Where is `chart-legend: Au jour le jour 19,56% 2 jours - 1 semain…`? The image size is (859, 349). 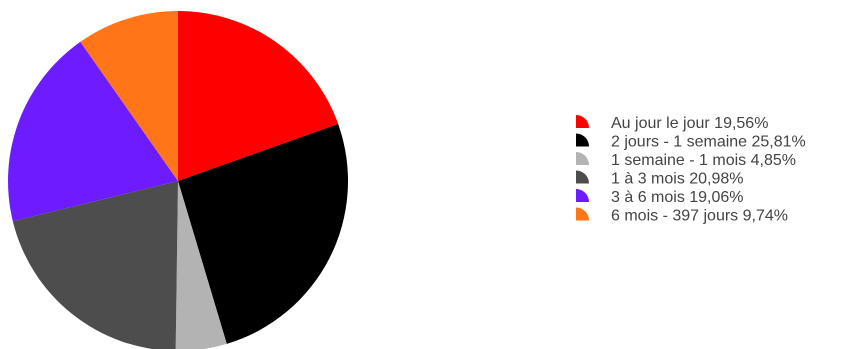
chart-legend: Au jour le jour 19,56% 2 jours - 1 semain… is located at coordinates (691, 170).